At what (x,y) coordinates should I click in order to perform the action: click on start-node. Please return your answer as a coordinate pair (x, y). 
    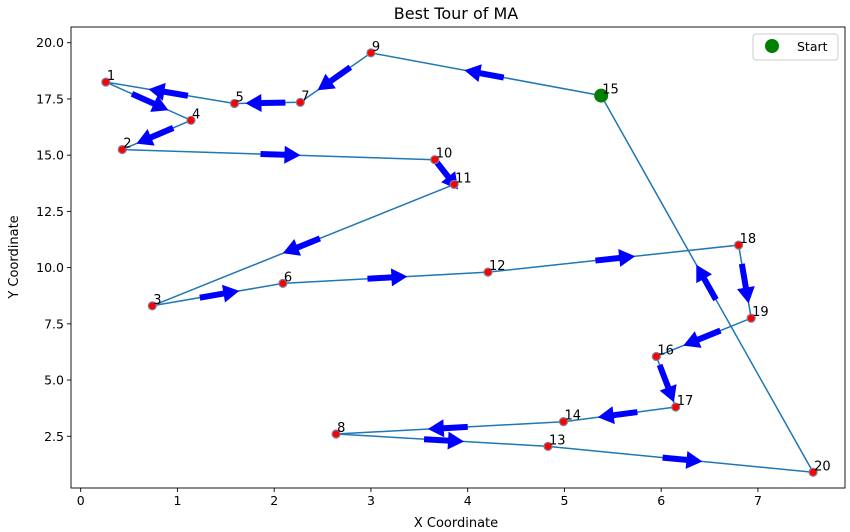
    Looking at the image, I should click on (601, 95).